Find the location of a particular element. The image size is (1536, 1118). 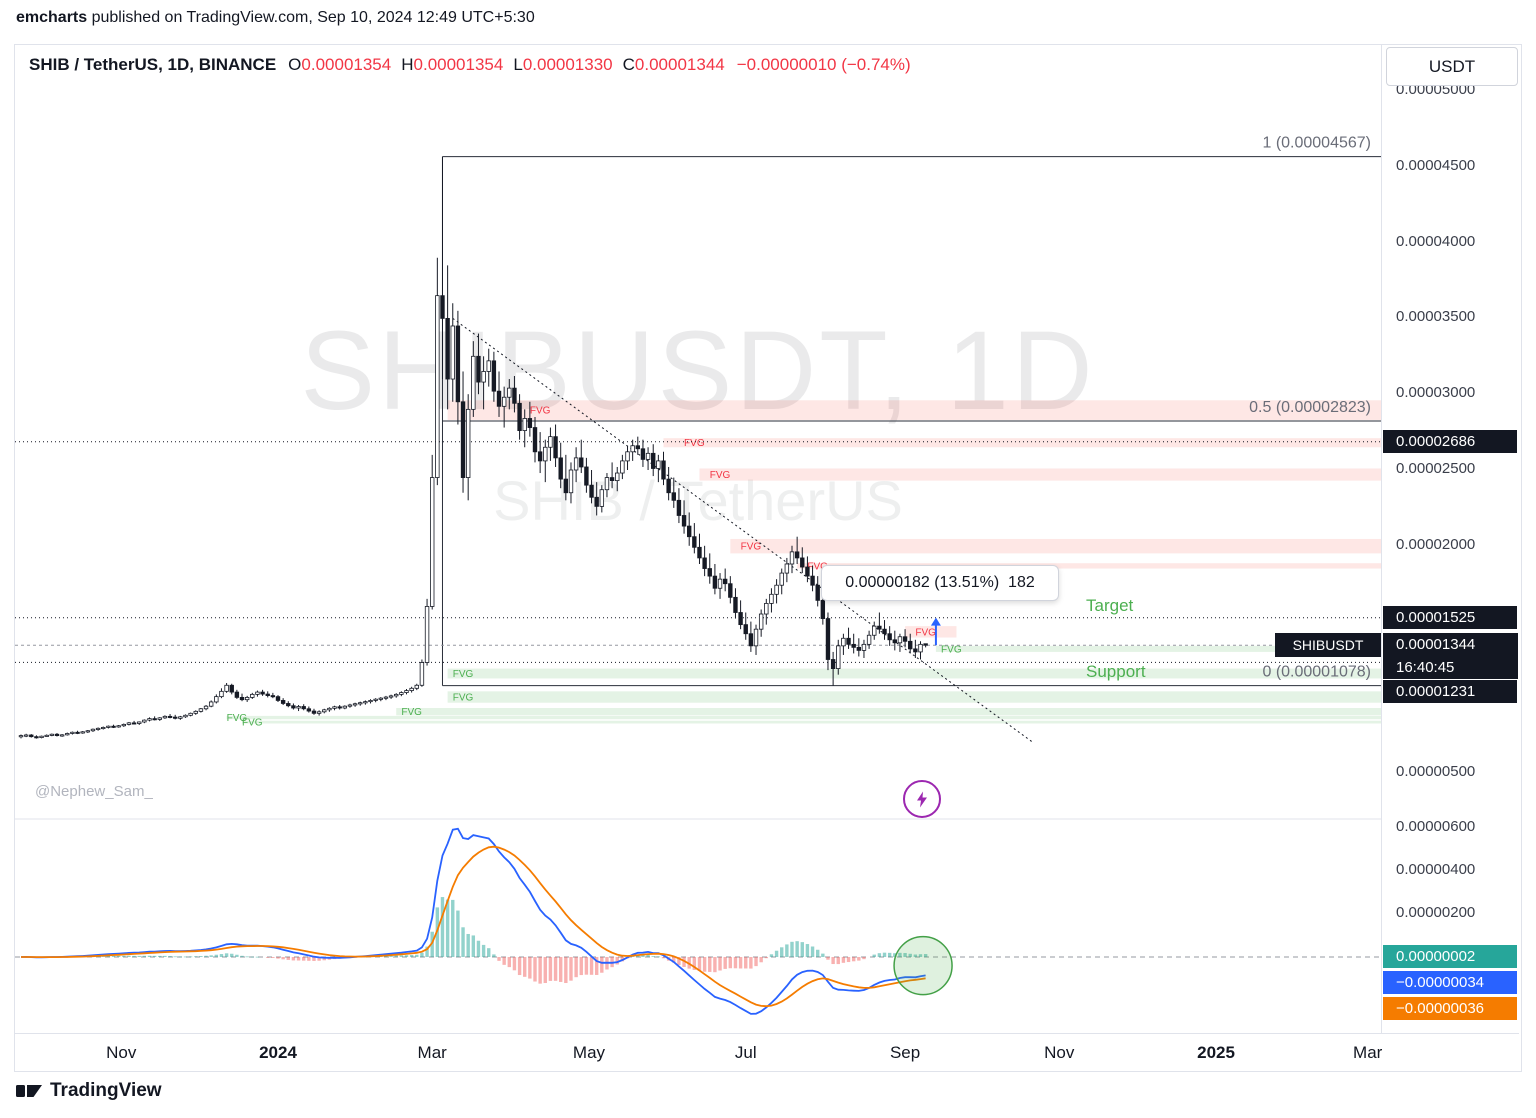

price-change: −0.00000010 (−0.74%) is located at coordinates (823, 64).